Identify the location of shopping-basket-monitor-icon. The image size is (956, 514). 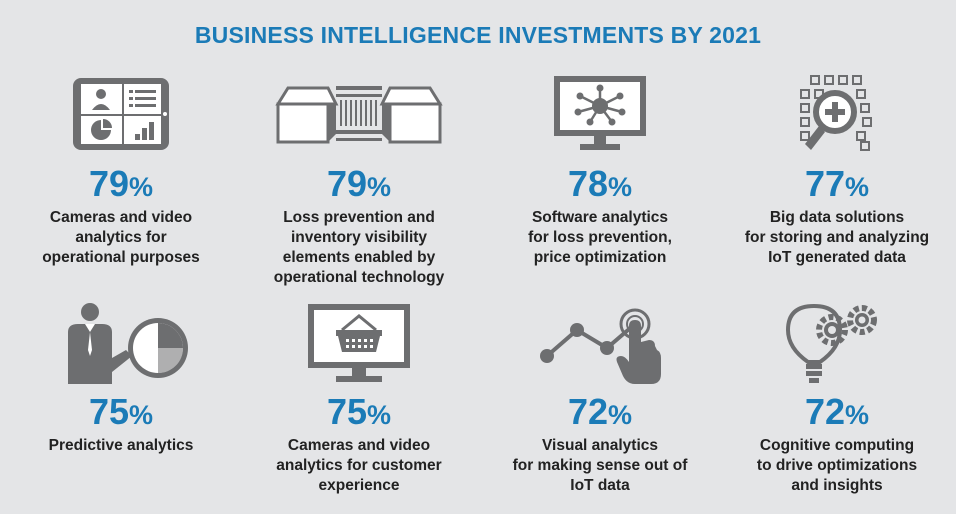
(359, 347).